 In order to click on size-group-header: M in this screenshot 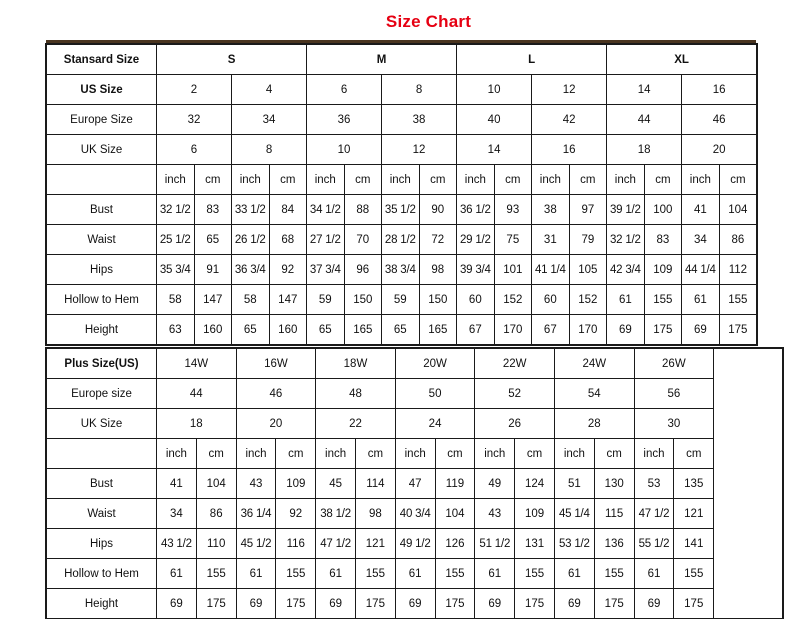, I will do `click(382, 59)`.